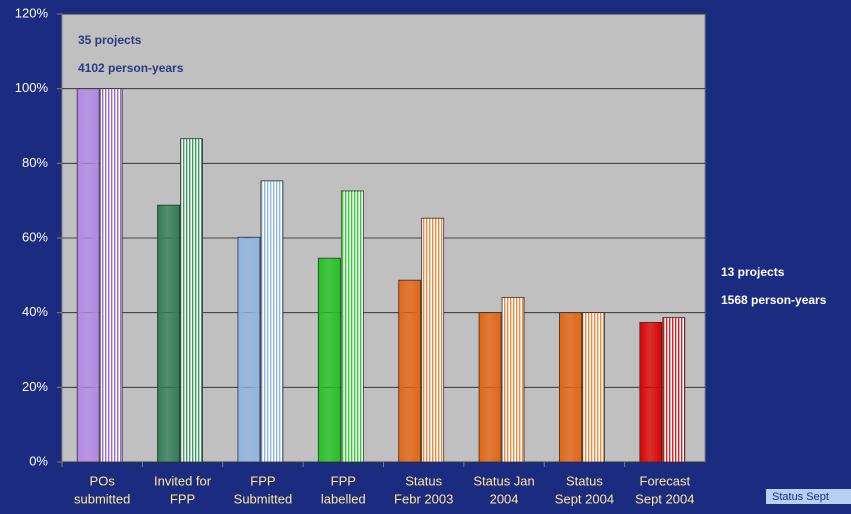  Describe the element at coordinates (263, 498) in the screenshot. I see `x-tick-label: Submitted` at that location.